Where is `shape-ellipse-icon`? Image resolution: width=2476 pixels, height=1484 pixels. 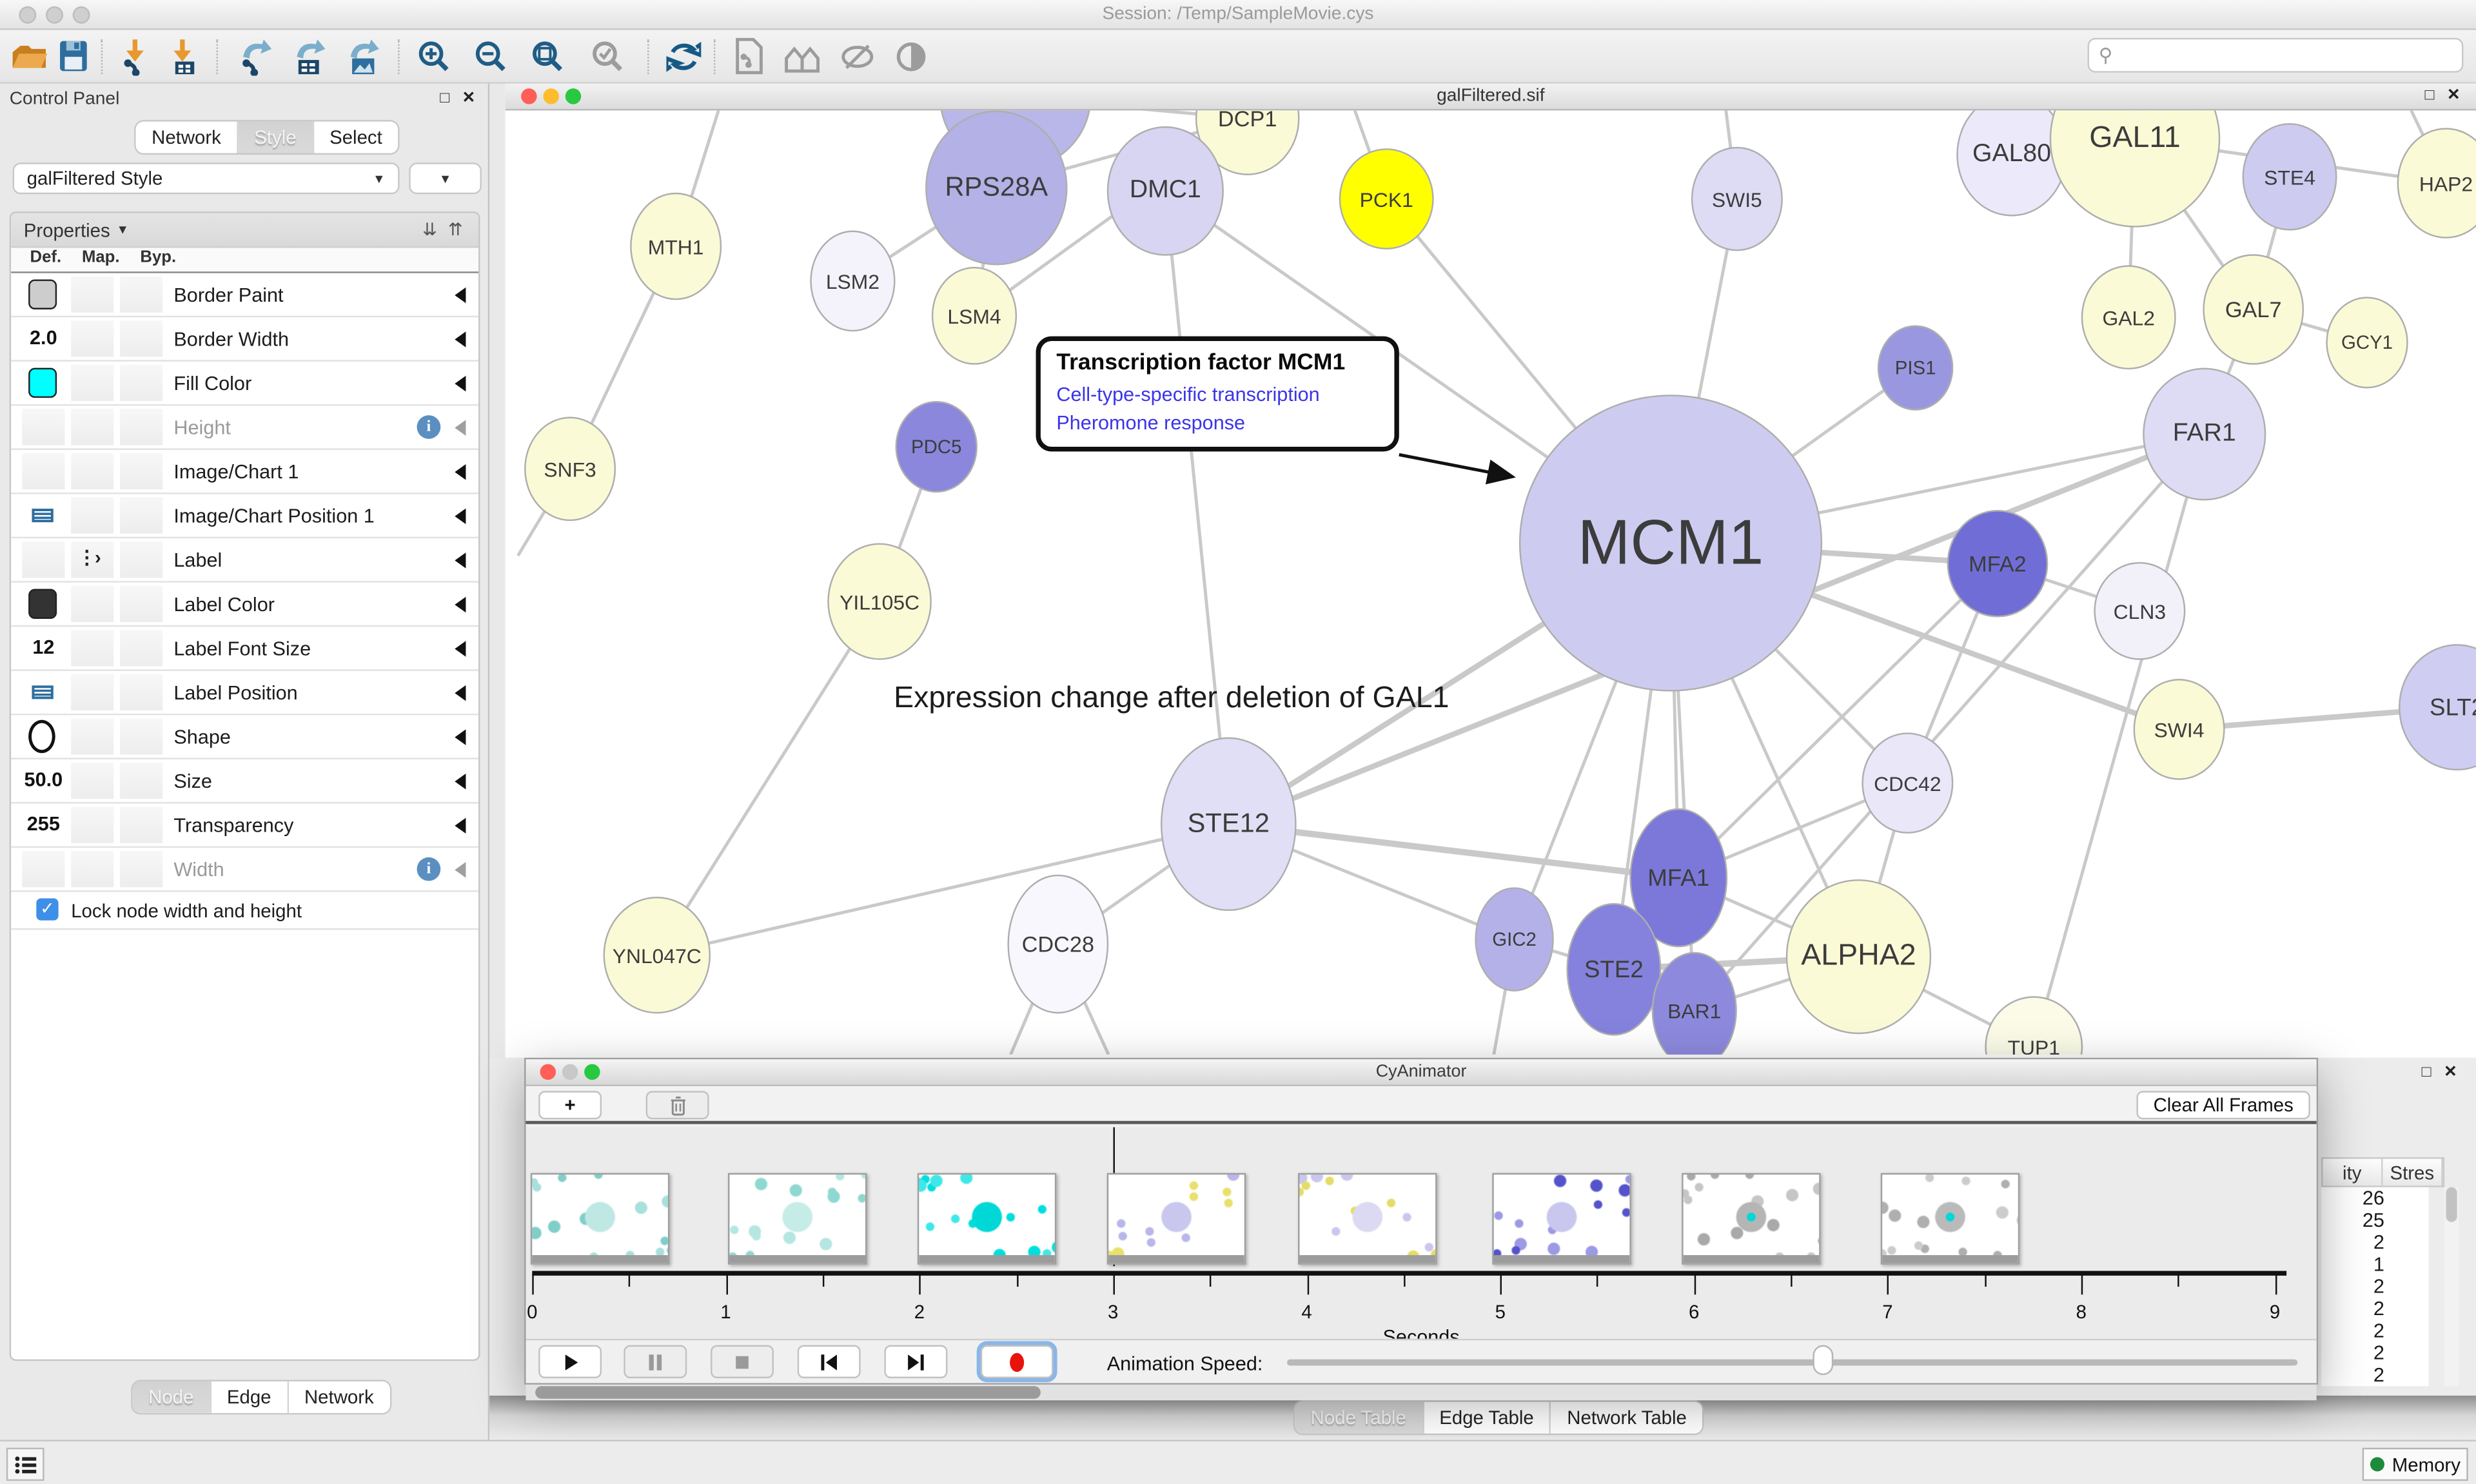
shape-ellipse-icon is located at coordinates (41, 736).